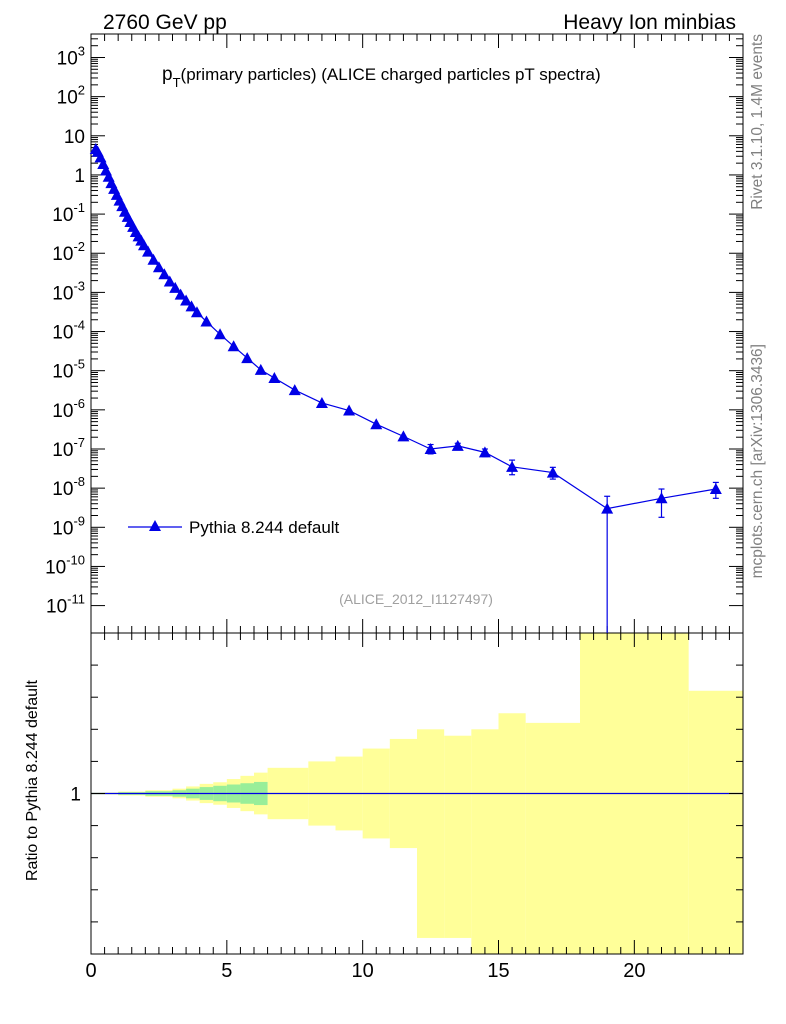 This screenshot has width=786, height=1024. What do you see at coordinates (757, 461) in the screenshot?
I see `mcplots-label: mcplots.cern.ch [arXiv:1306.3436]` at bounding box center [757, 461].